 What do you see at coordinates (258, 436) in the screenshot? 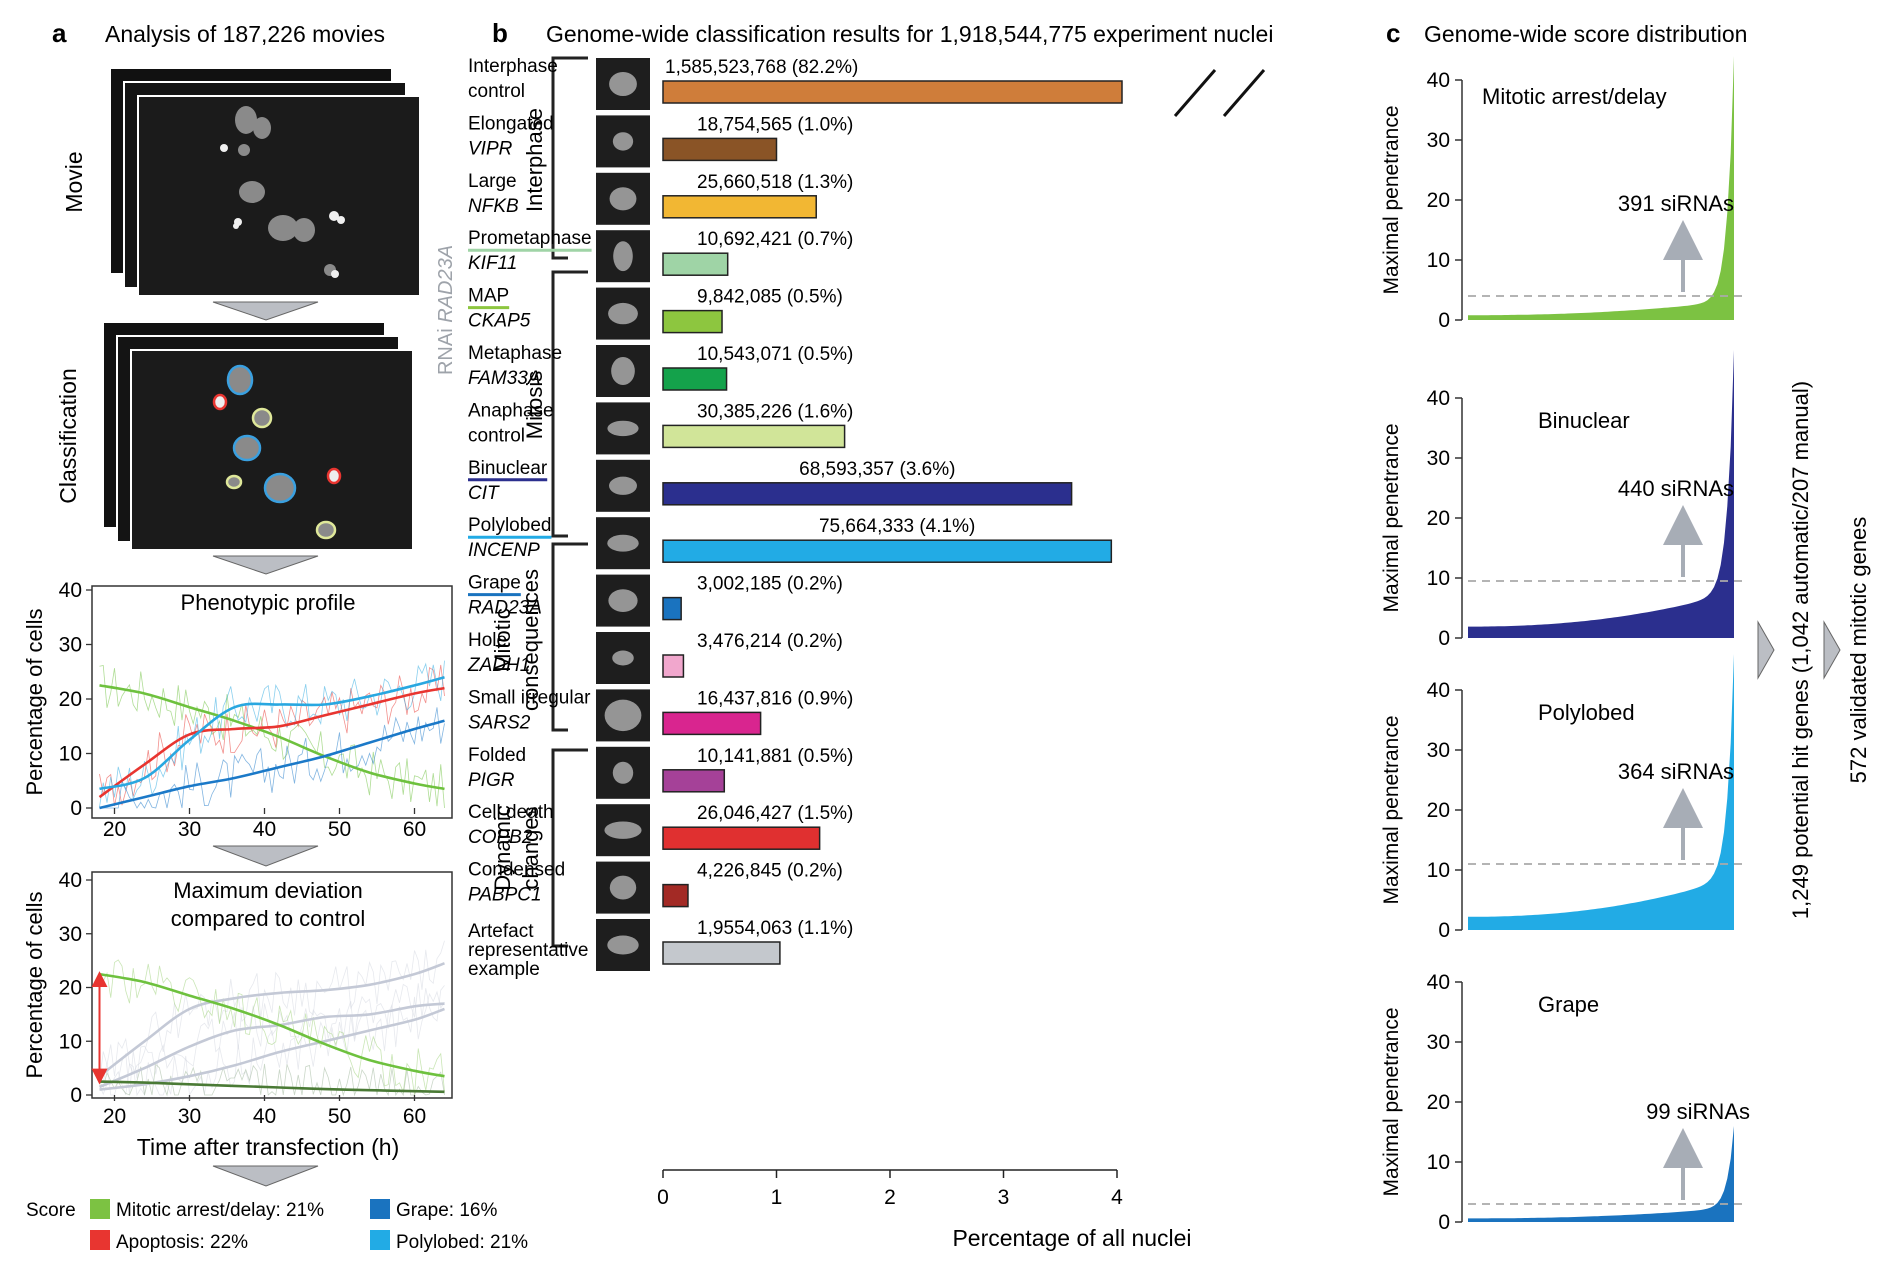
I see `classification-stack` at bounding box center [258, 436].